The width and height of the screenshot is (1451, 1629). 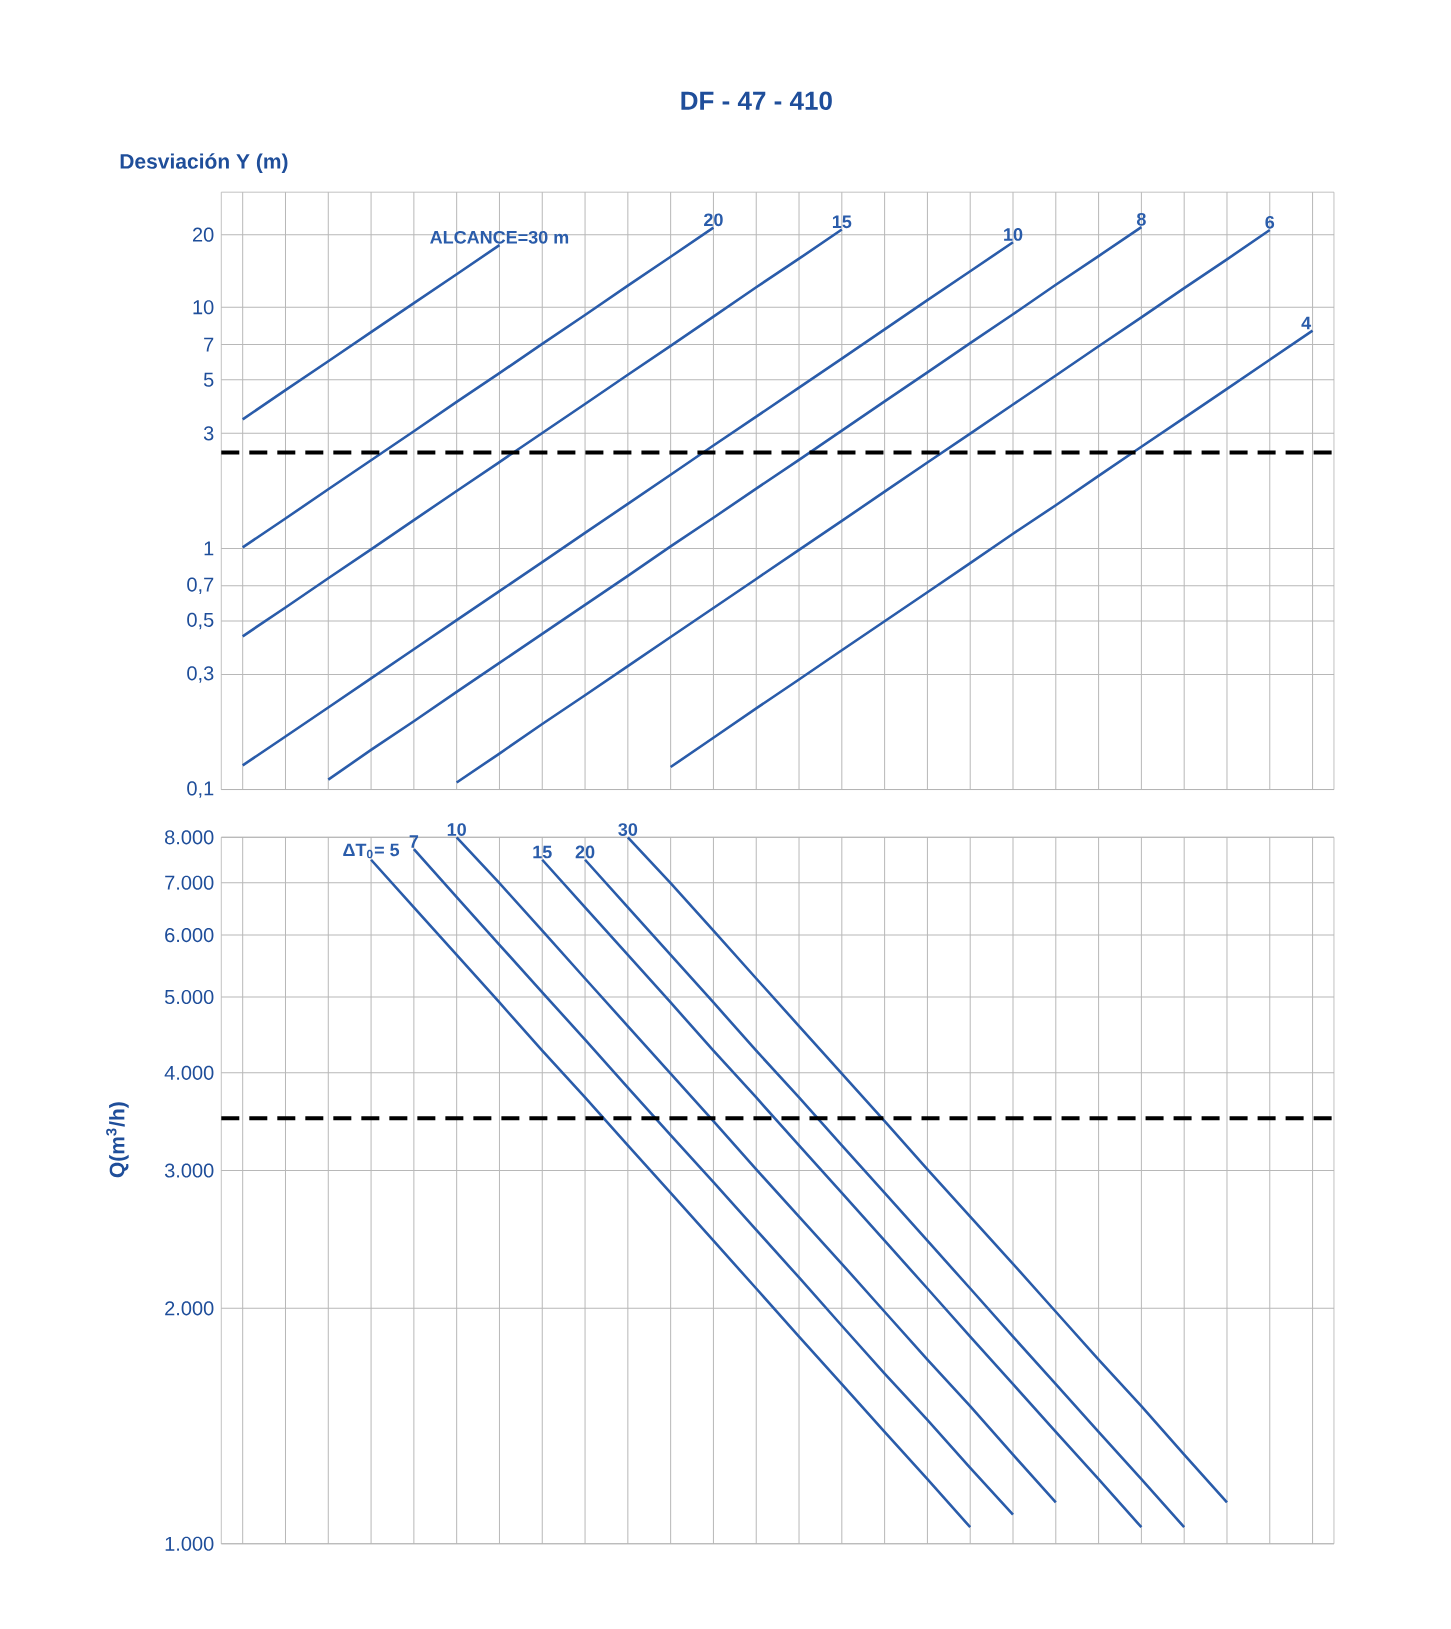 What do you see at coordinates (208, 344) in the screenshot?
I see `y-tick-label: 7` at bounding box center [208, 344].